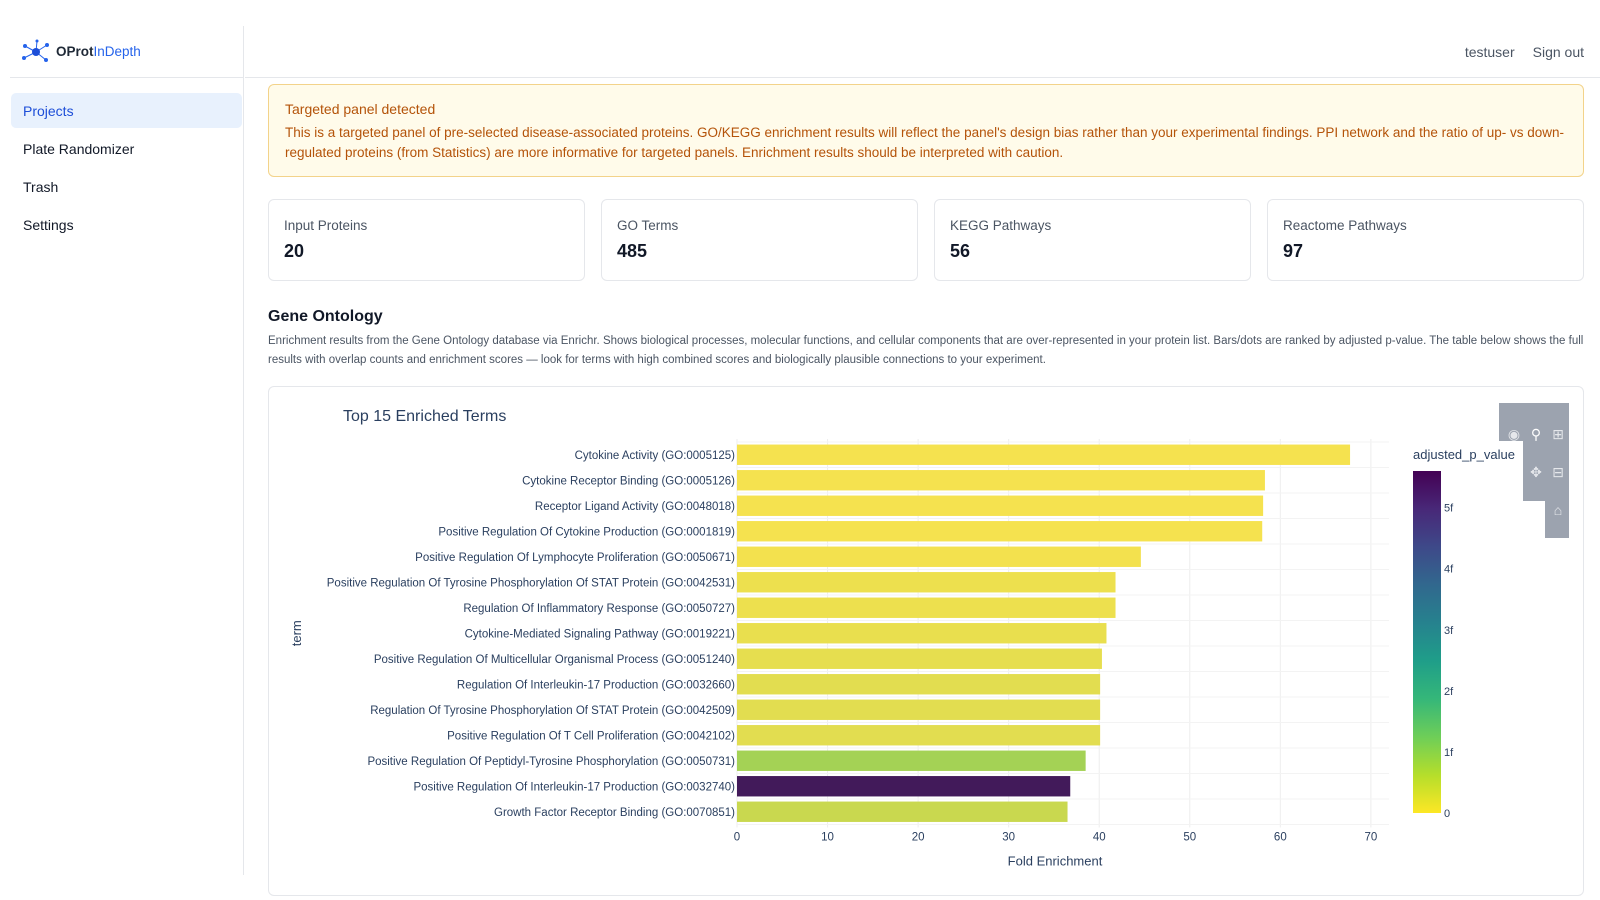 Image resolution: width=1600 pixels, height=900 pixels. Describe the element at coordinates (1558, 510) in the screenshot. I see `home-icon: ⌂` at that location.